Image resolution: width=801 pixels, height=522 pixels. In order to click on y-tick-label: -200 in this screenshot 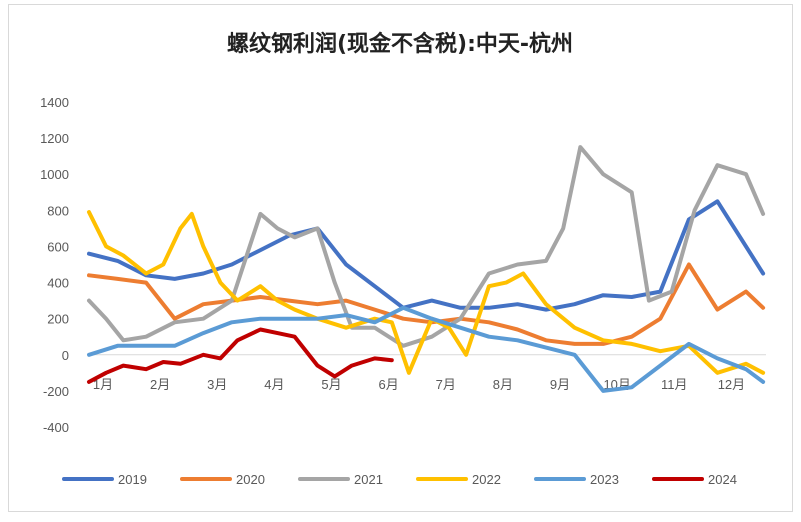, I will do `click(56, 391)`.